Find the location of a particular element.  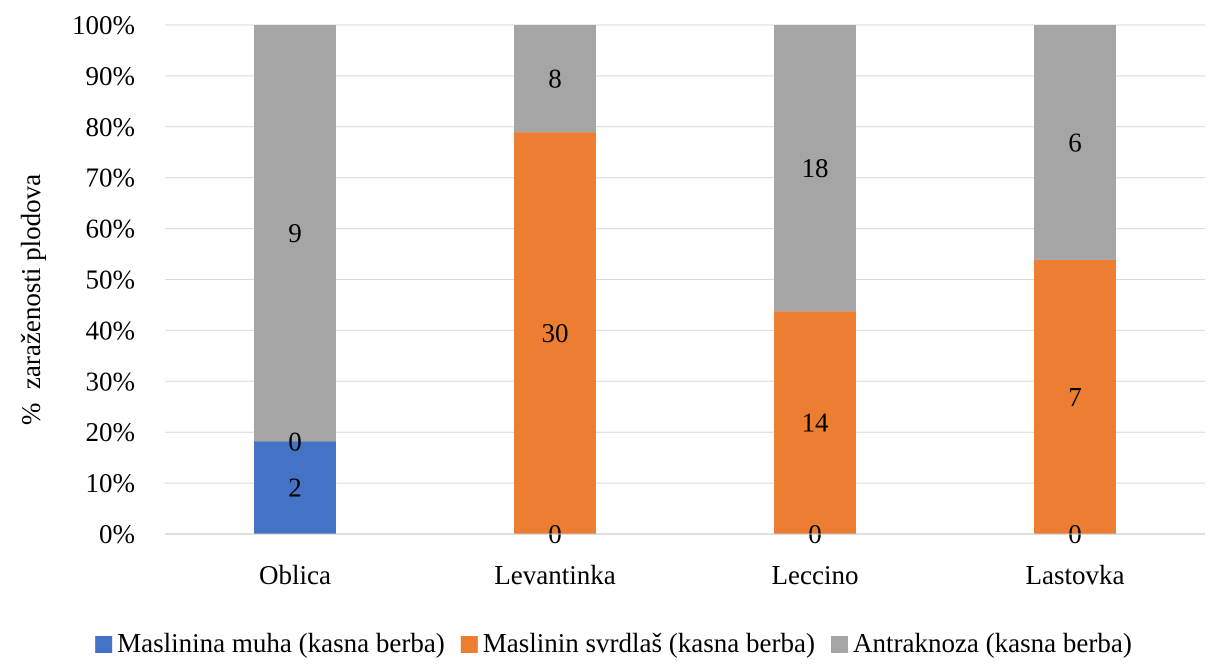

legend-item: Maslinina muha (kasna berba) is located at coordinates (270, 643).